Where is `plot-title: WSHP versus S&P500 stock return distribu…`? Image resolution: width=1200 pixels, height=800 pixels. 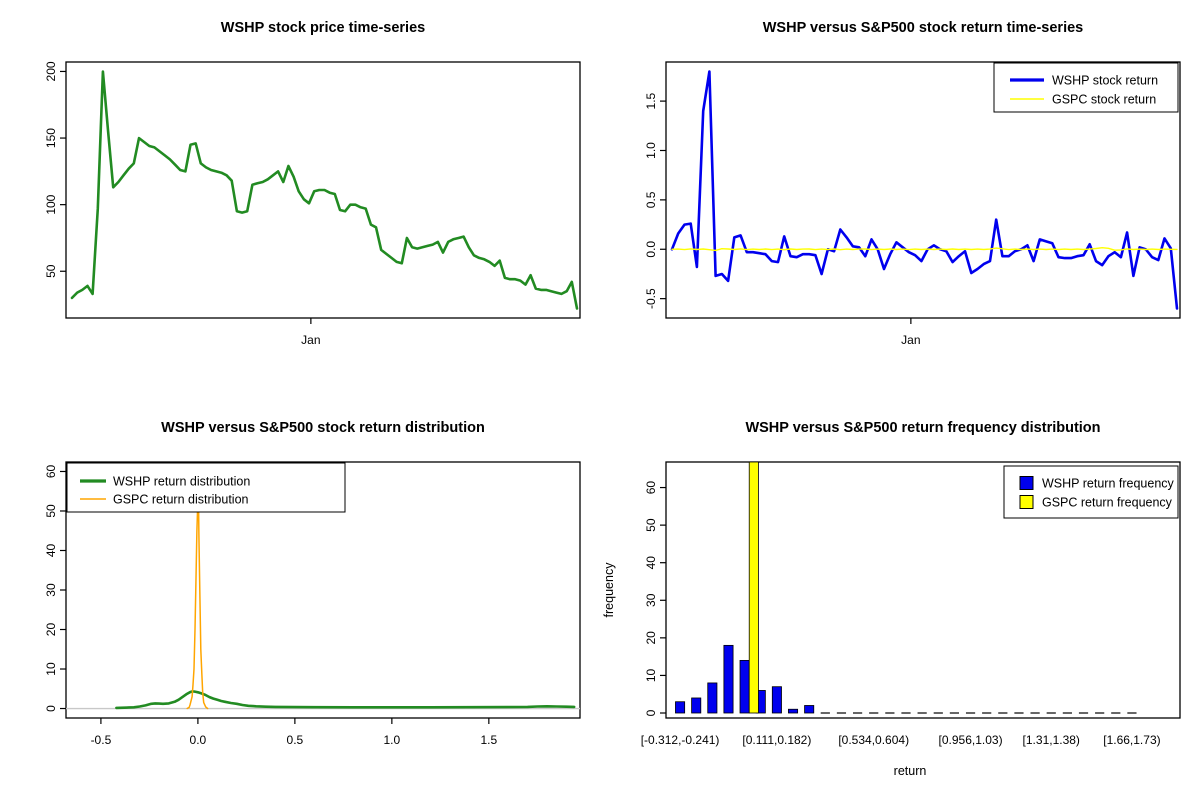
plot-title: WSHP versus S&P500 stock return distribu… is located at coordinates (323, 428).